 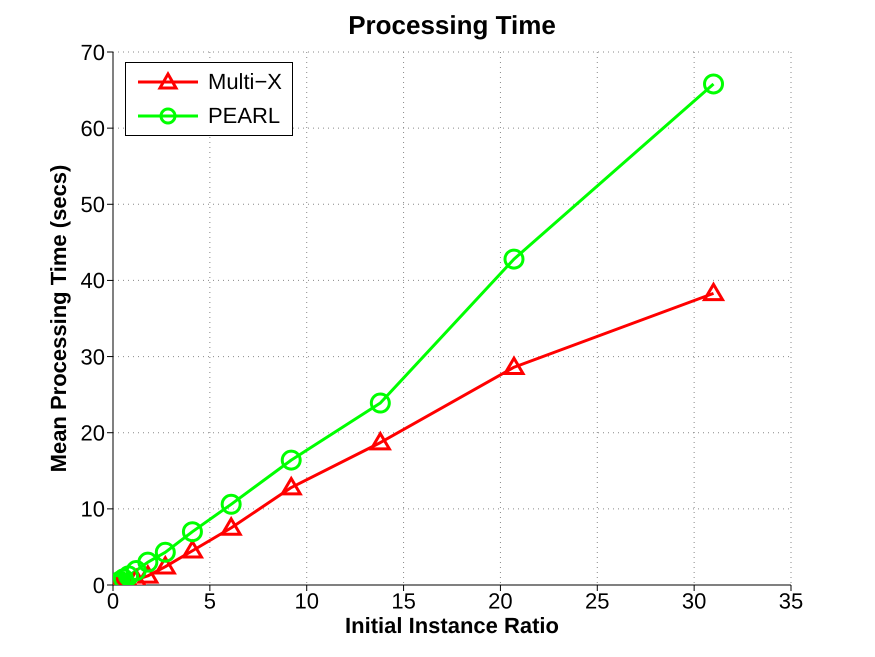 I want to click on legend-label: PEARL, so click(x=244, y=116).